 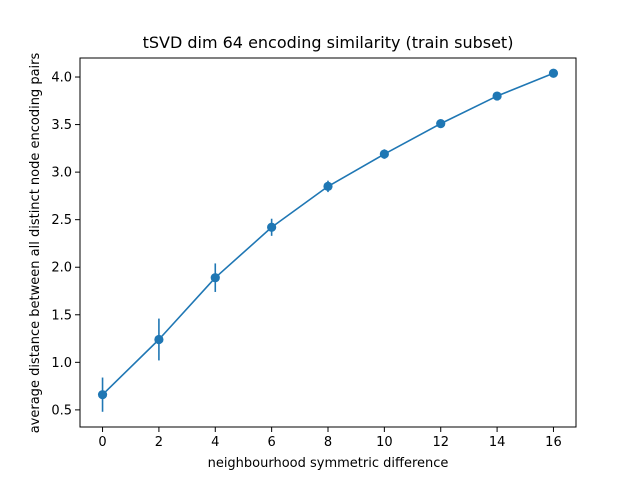 I want to click on y-tick-label: 2.0, so click(x=61, y=268).